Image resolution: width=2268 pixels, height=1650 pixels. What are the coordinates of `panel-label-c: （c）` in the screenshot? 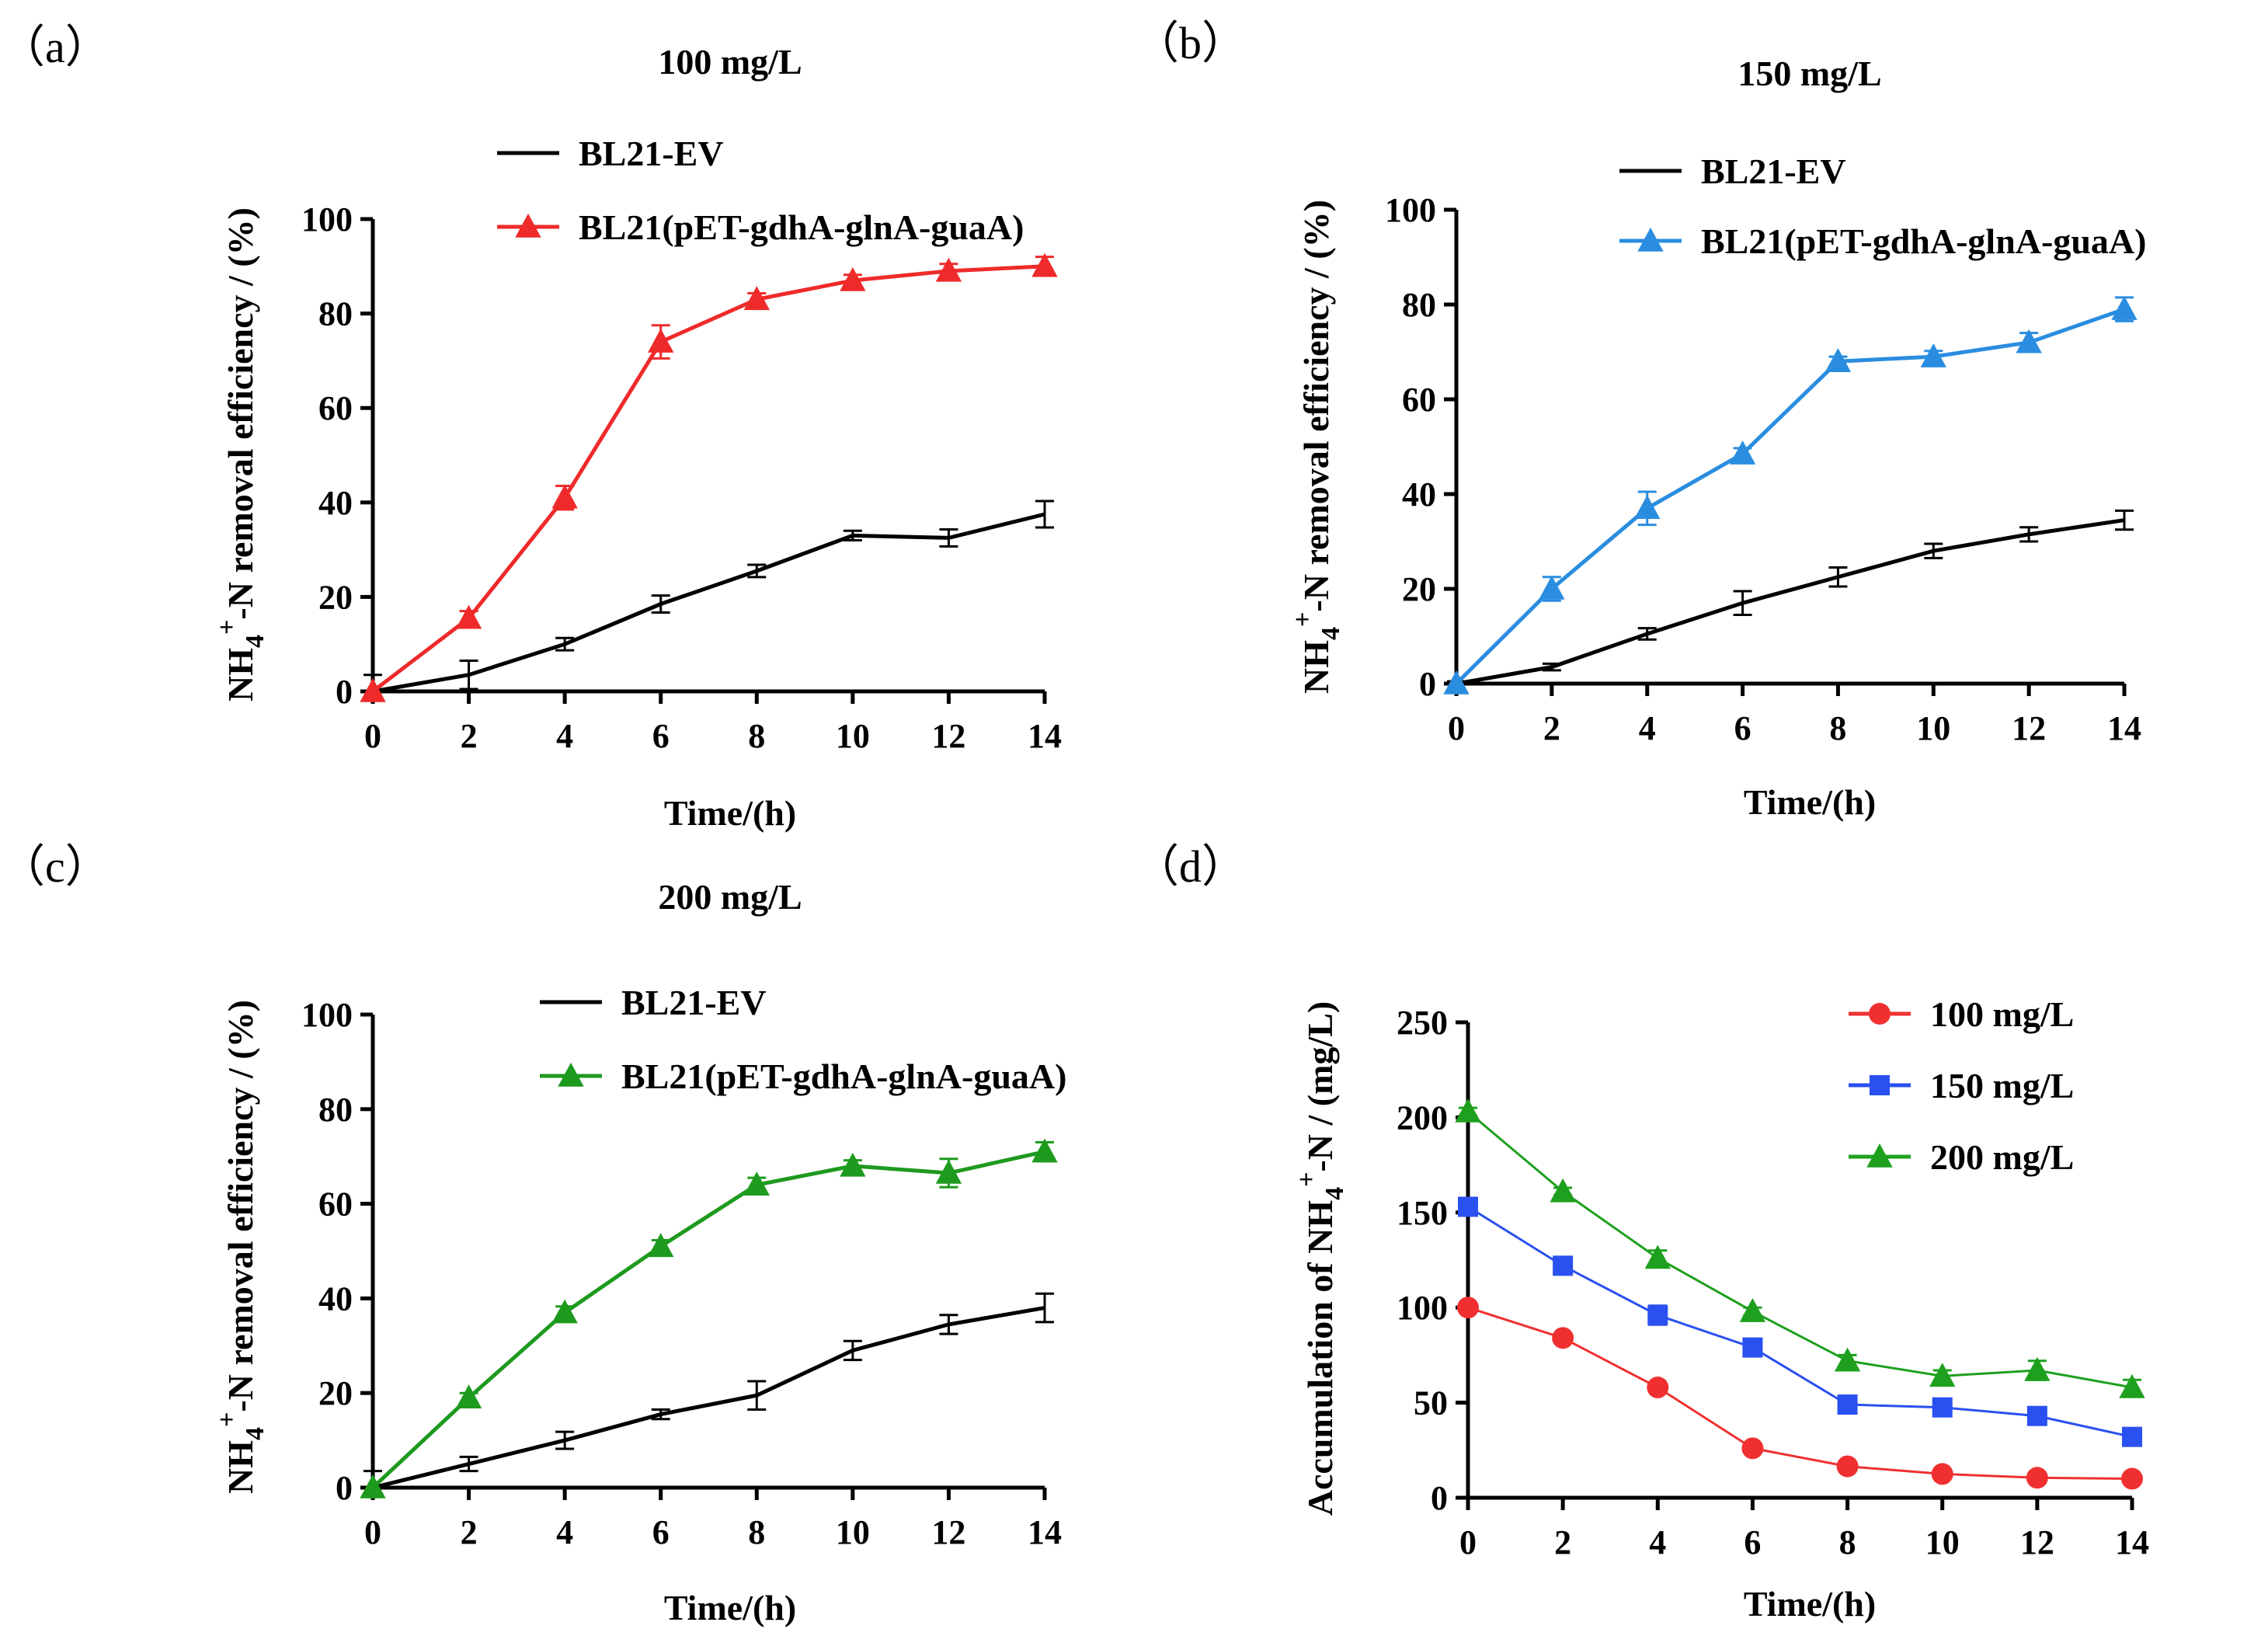 It's located at (55, 867).